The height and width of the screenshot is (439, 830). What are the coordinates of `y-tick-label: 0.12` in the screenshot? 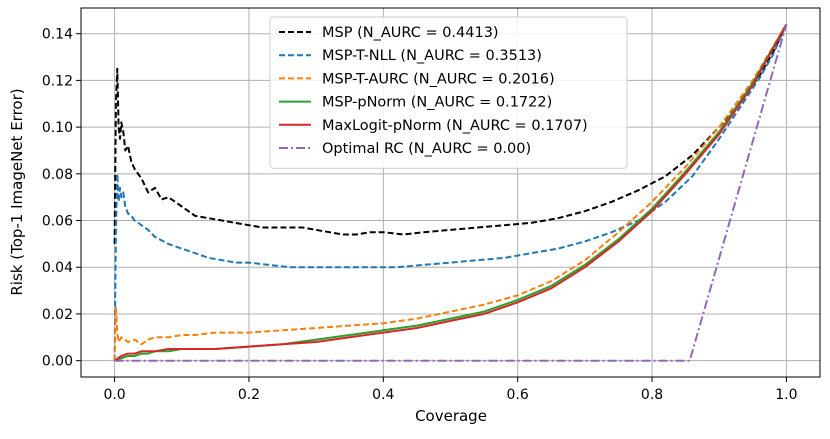 It's located at (57, 81).